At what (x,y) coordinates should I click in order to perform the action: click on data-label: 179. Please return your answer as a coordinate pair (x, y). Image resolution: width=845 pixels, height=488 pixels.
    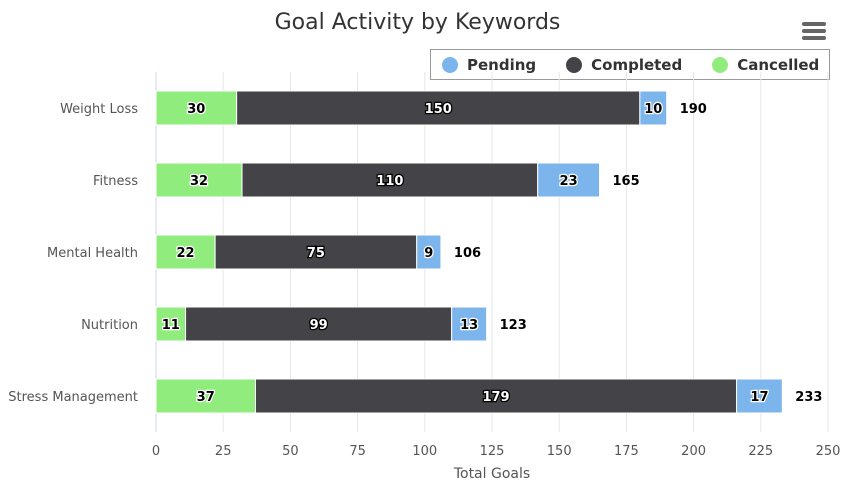
    Looking at the image, I should click on (495, 397).